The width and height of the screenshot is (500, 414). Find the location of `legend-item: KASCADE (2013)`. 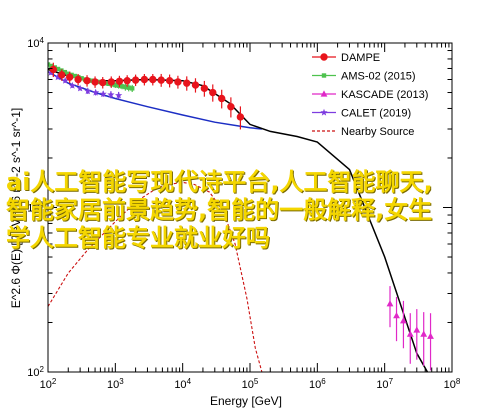

legend-item: KASCADE (2013) is located at coordinates (370, 95).